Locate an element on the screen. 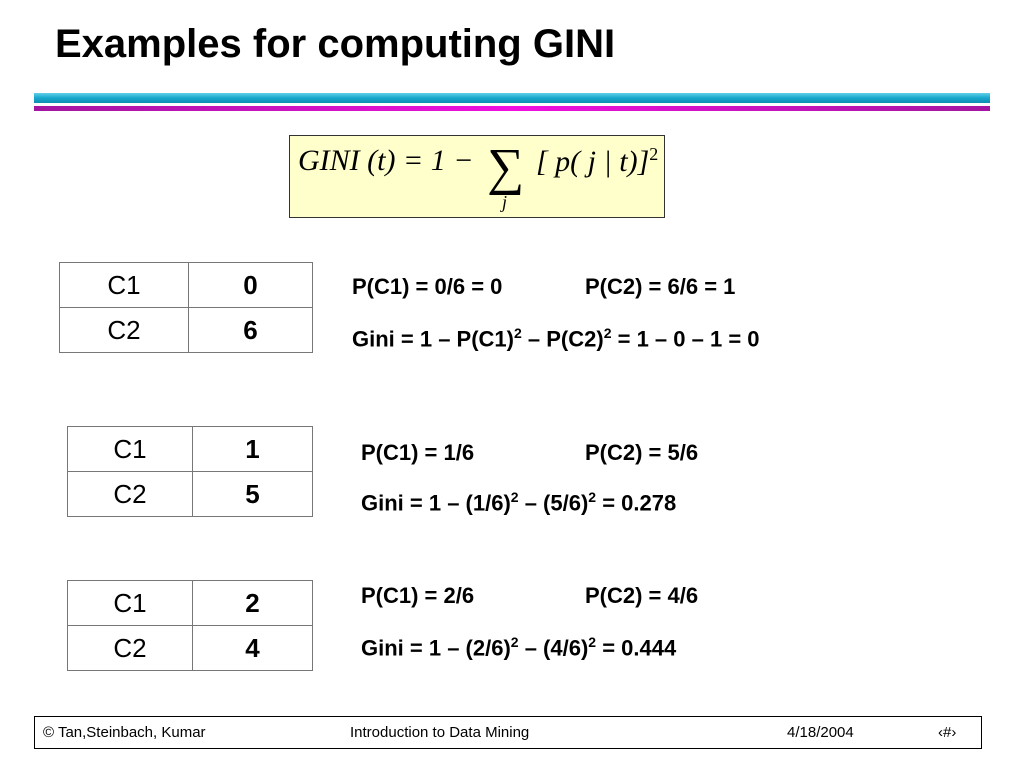  table-row: C1 0 is located at coordinates (186, 285).